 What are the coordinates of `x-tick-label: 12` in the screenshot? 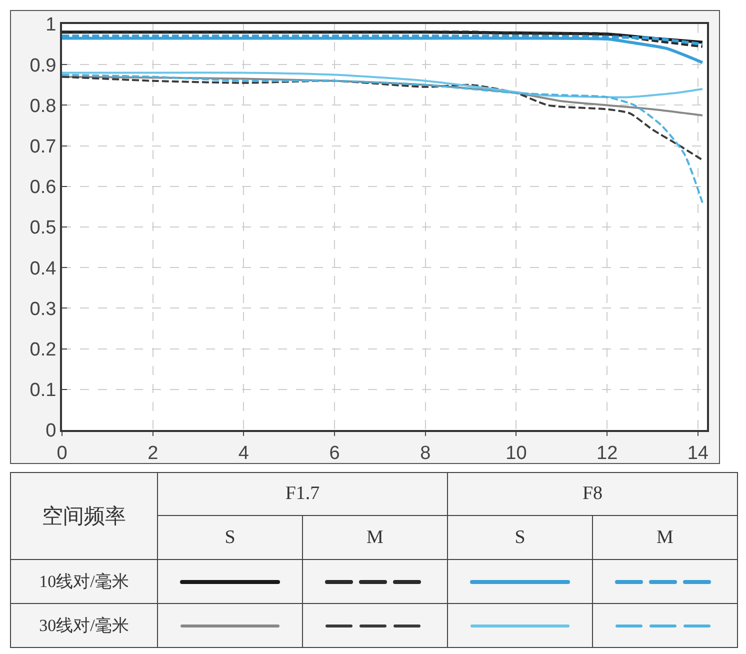 It's located at (607, 453).